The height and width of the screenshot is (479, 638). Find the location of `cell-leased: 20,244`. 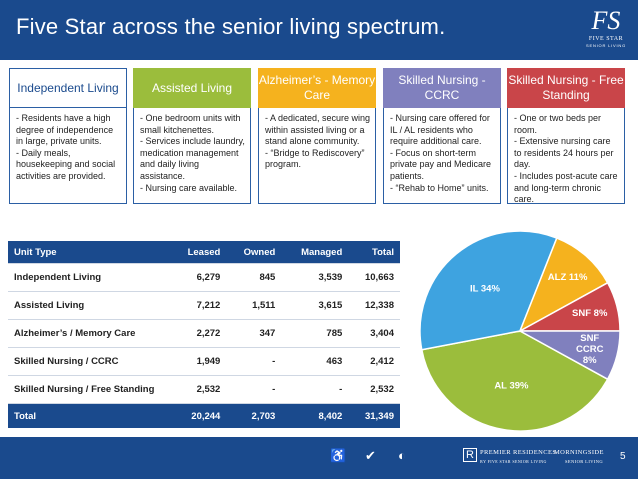

cell-leased: 20,244 is located at coordinates (198, 415).